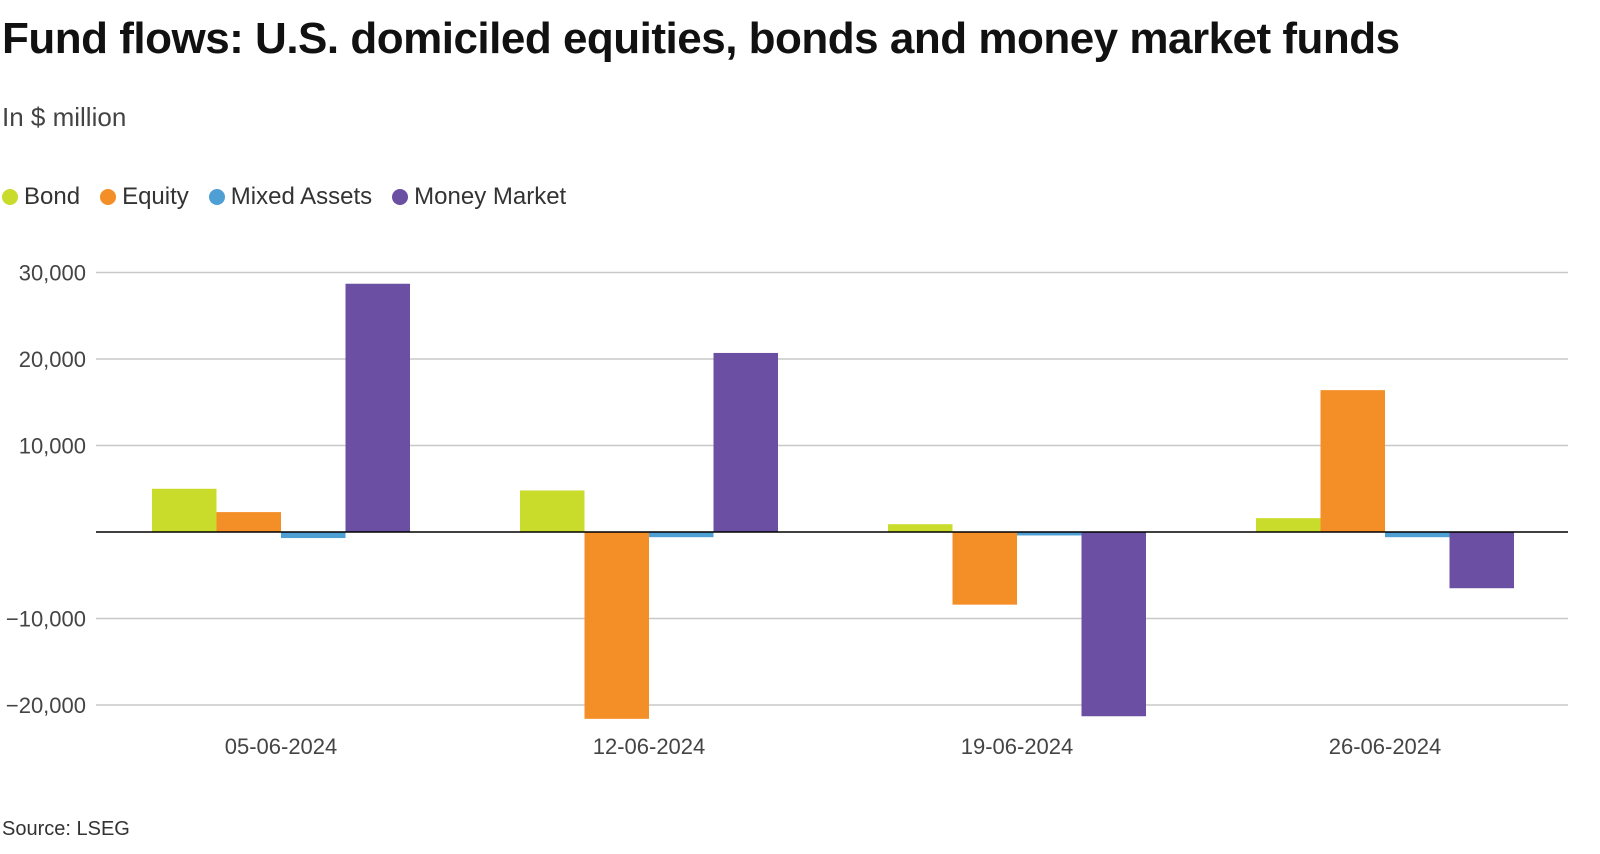  What do you see at coordinates (1288, 525) in the screenshot?
I see `bar-bond-26-06-2024` at bounding box center [1288, 525].